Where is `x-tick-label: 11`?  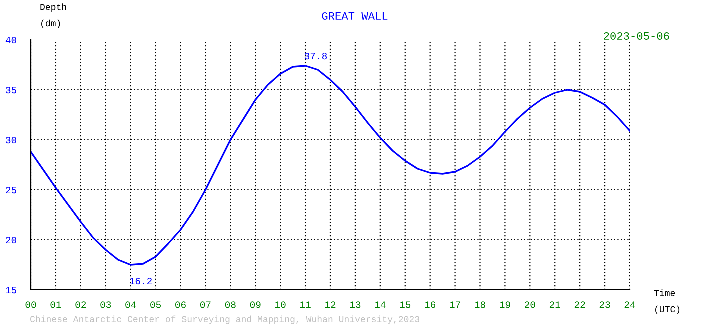
x-tick-label: 11 is located at coordinates (305, 305).